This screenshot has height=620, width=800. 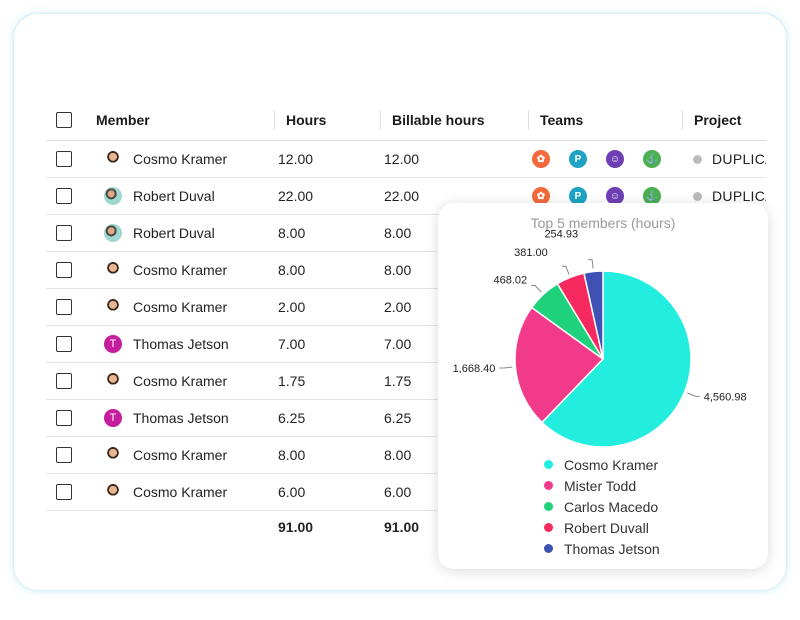 I want to click on hours-value: 6.00, so click(x=292, y=492).